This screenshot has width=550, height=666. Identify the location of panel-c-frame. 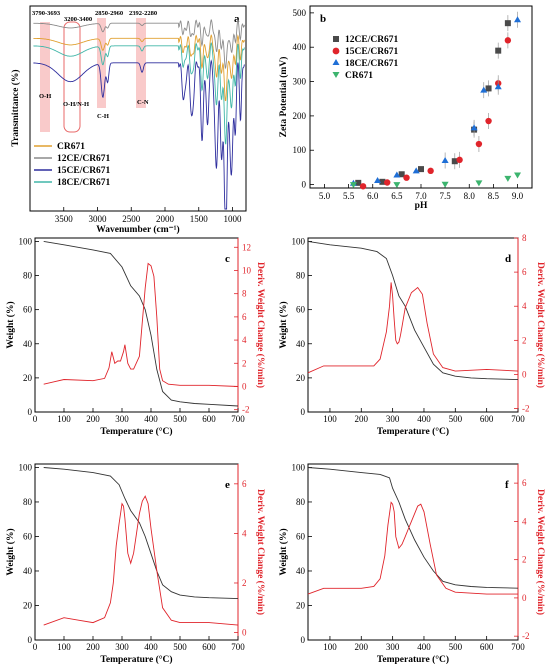
(136, 325).